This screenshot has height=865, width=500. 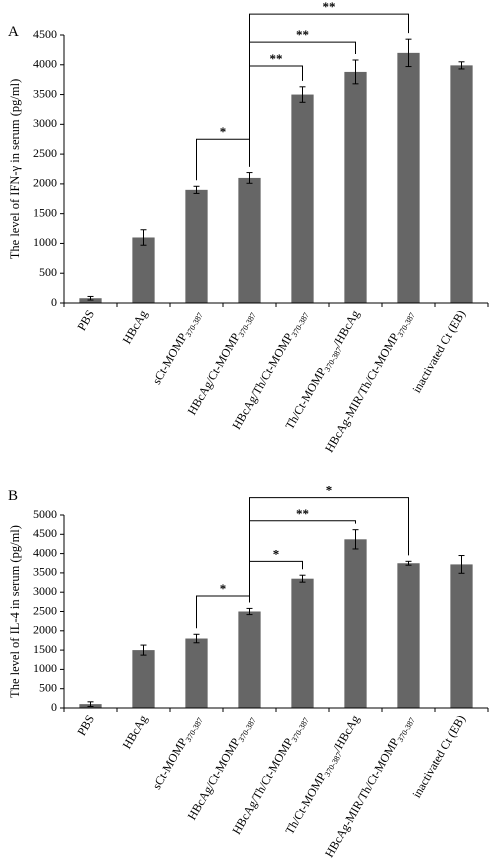 I want to click on panel-a-significance-label-0: *, so click(x=223, y=131).